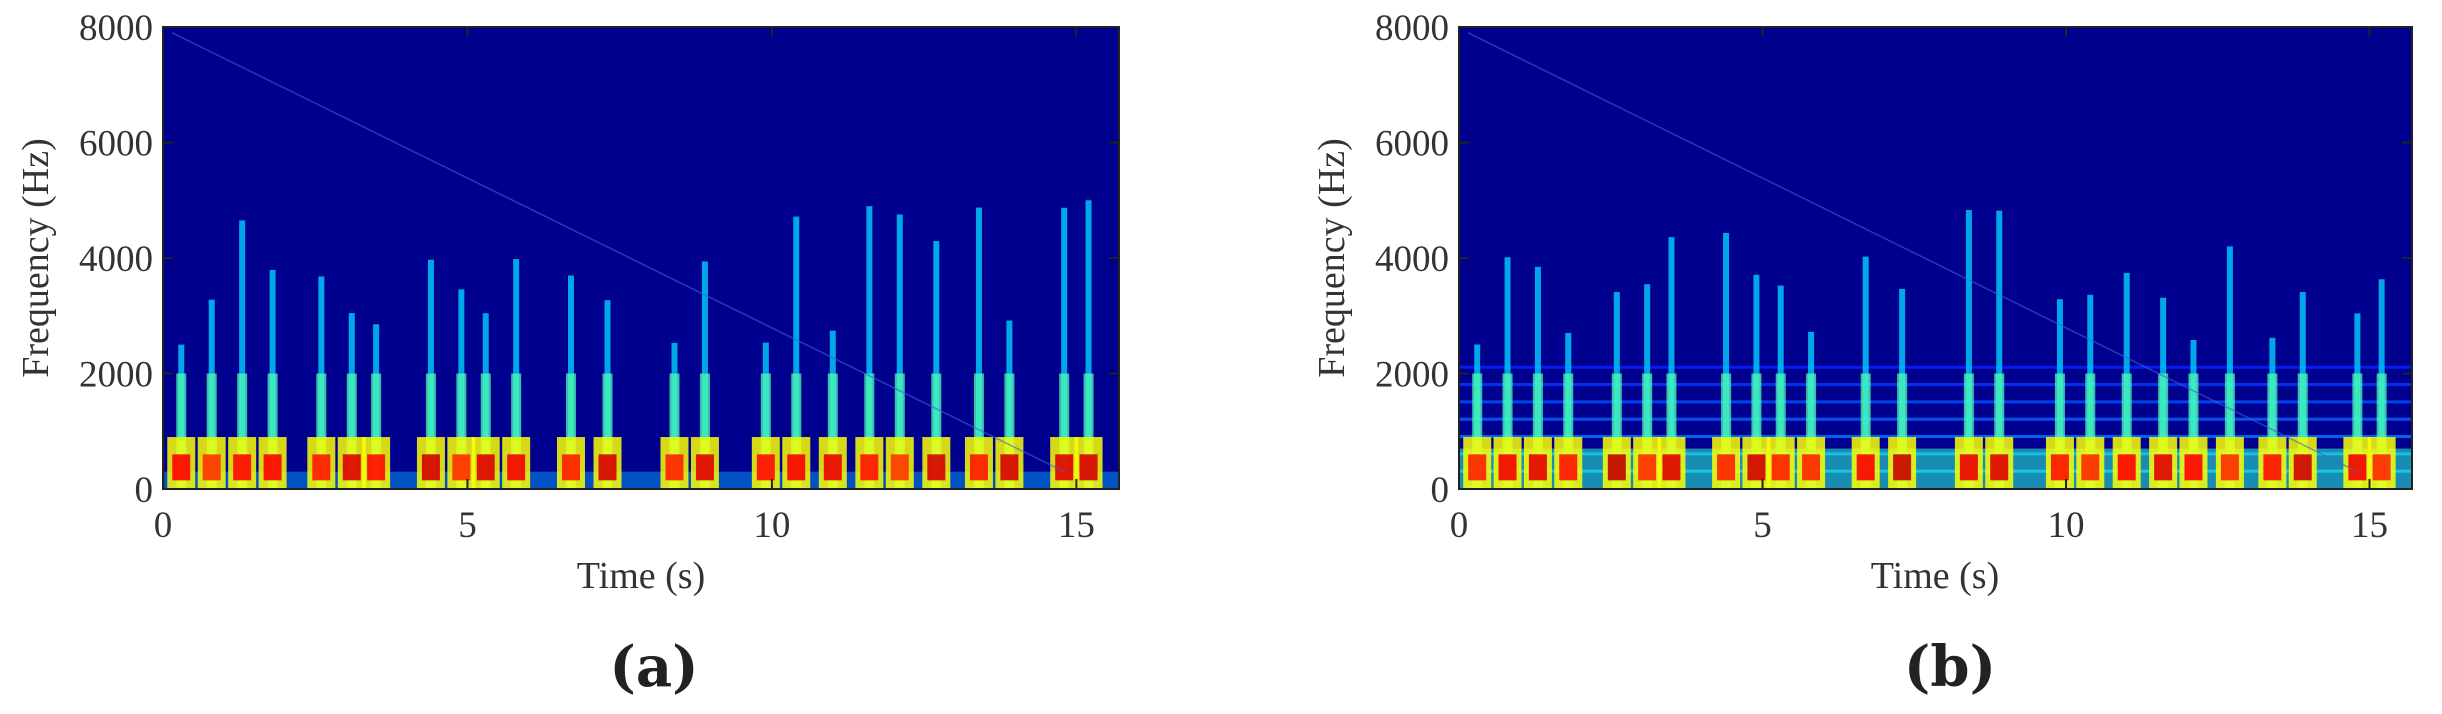 Image resolution: width=2442 pixels, height=714 pixels. Describe the element at coordinates (1762, 525) in the screenshot. I see `x-tick-label: 5` at that location.